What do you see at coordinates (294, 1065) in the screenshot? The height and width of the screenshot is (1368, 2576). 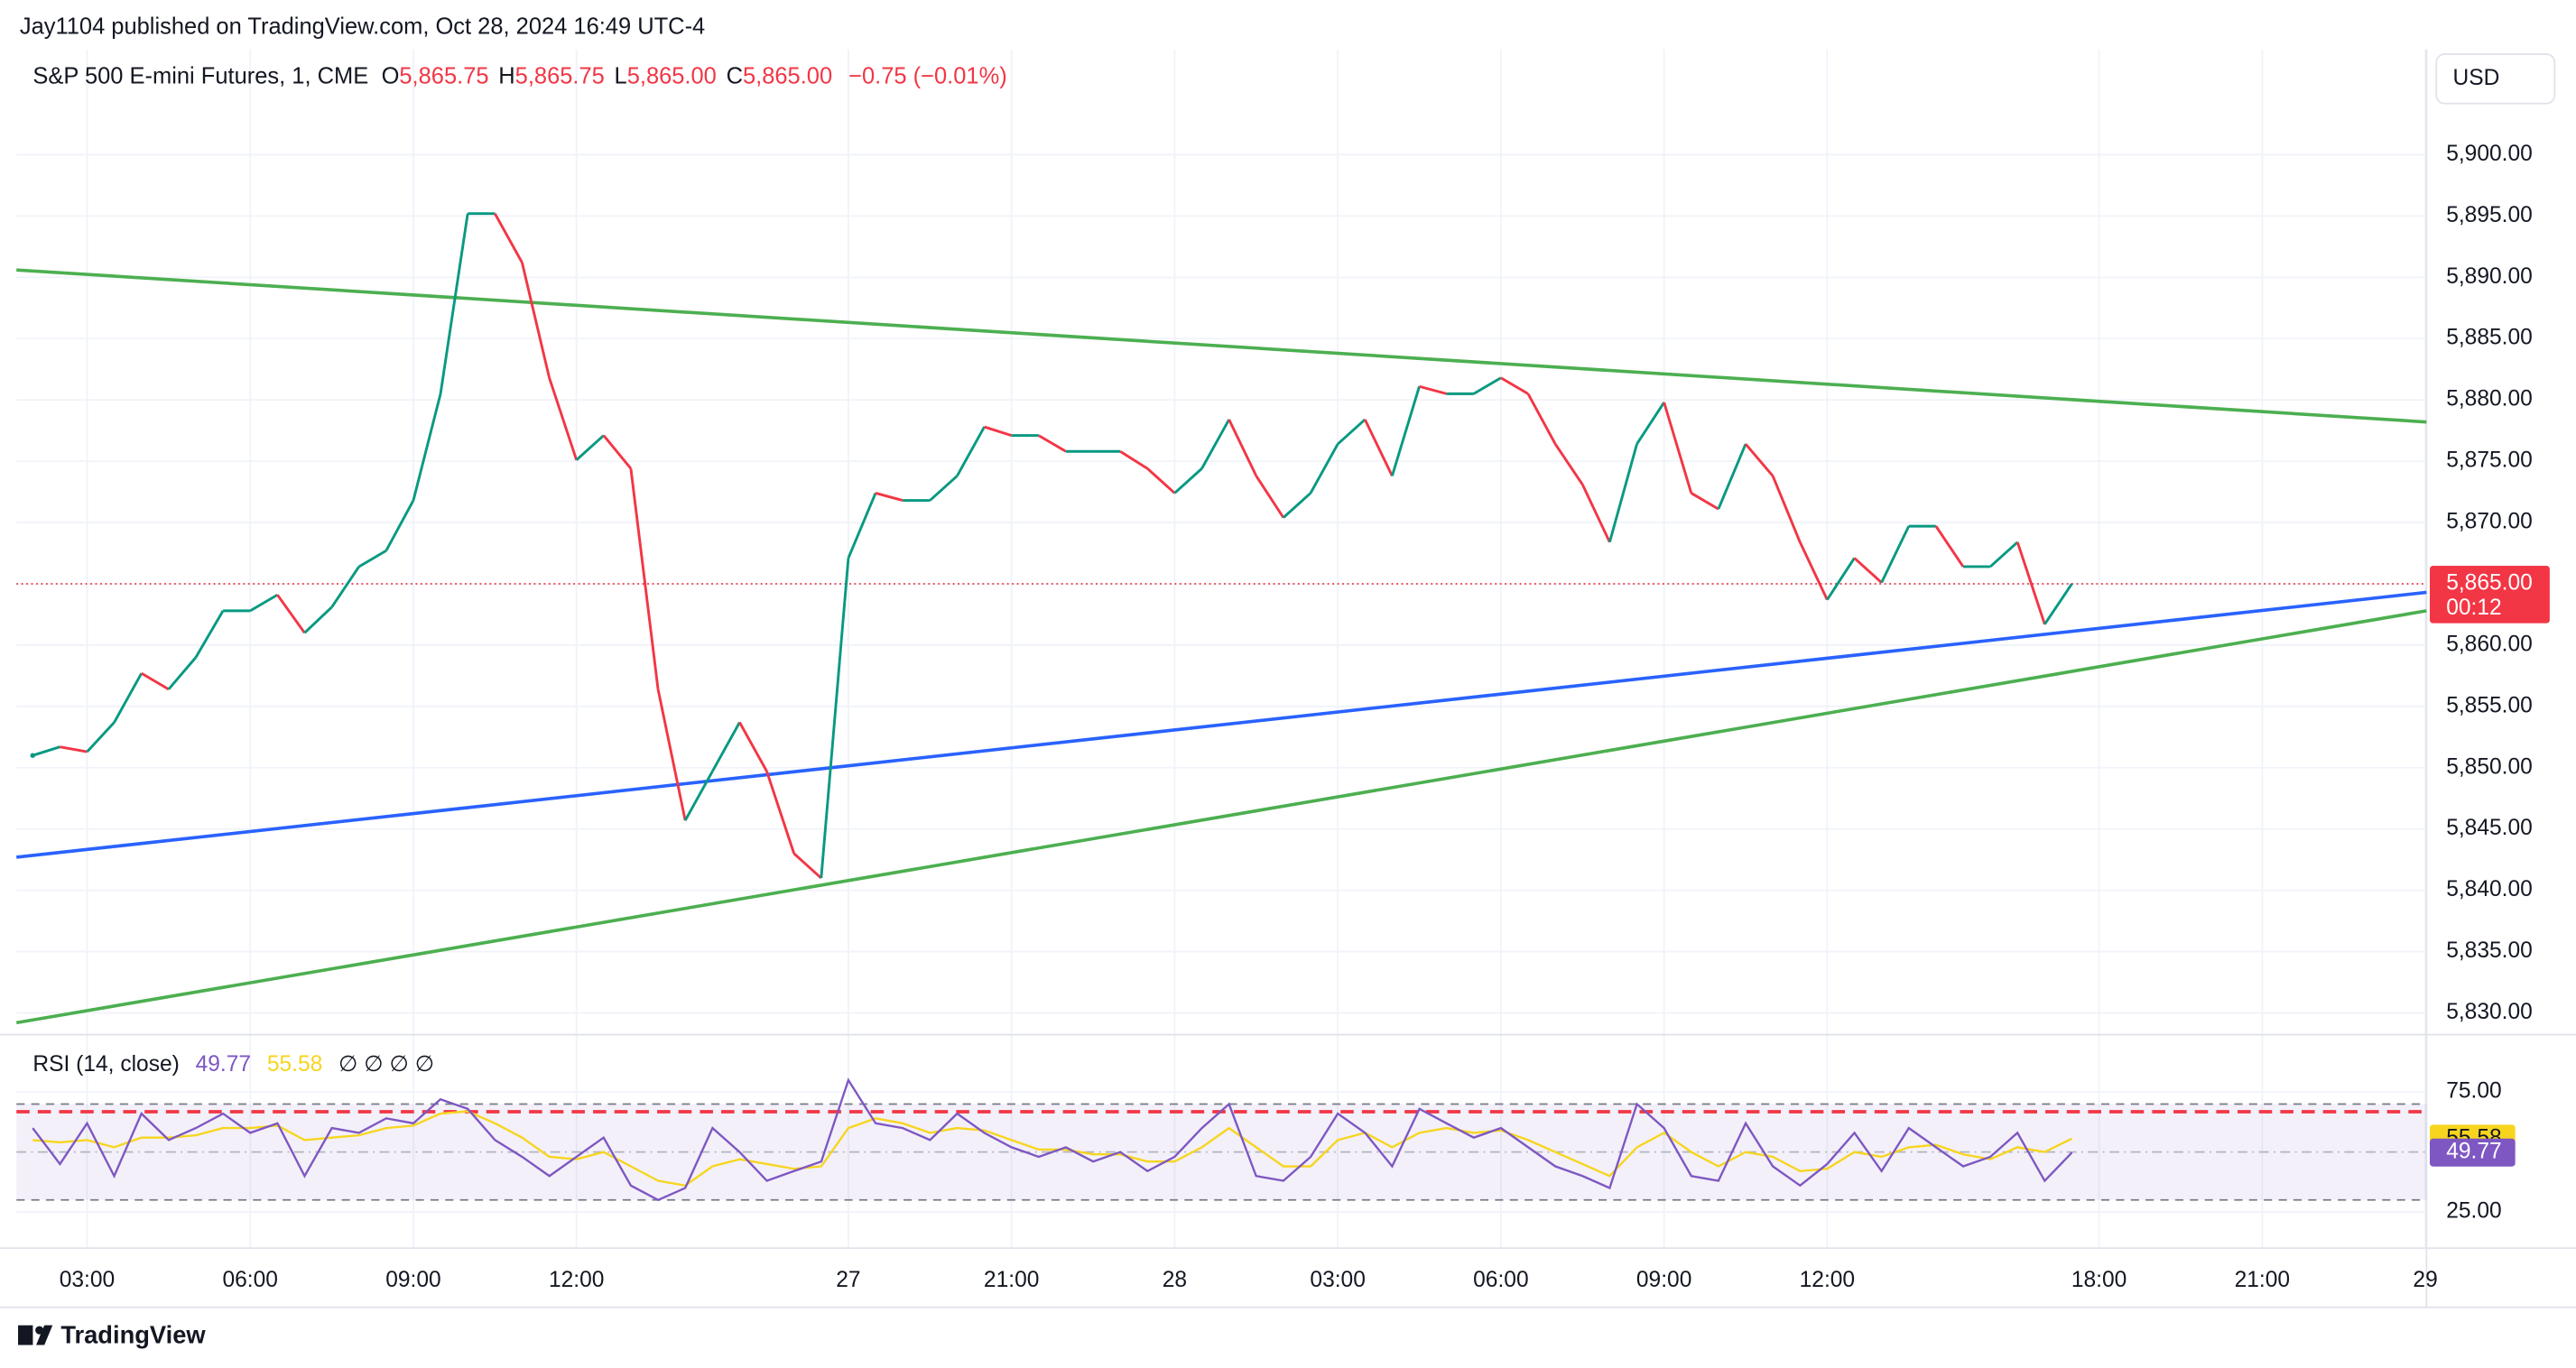 I see `rsi-ma-value: 55.58` at bounding box center [294, 1065].